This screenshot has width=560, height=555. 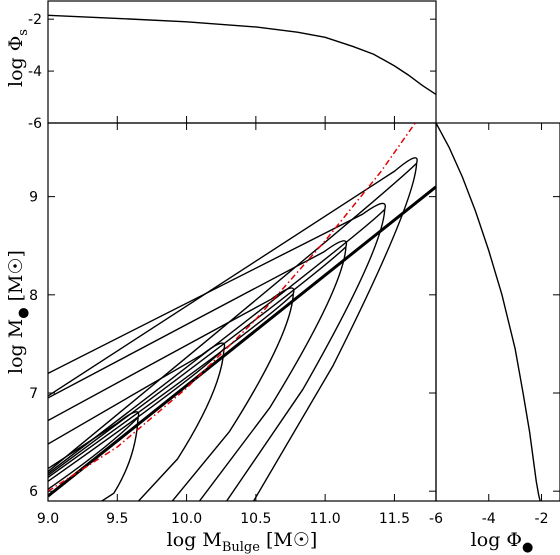 What do you see at coordinates (35, 20) in the screenshot?
I see `top-ytick-label: -2` at bounding box center [35, 20].